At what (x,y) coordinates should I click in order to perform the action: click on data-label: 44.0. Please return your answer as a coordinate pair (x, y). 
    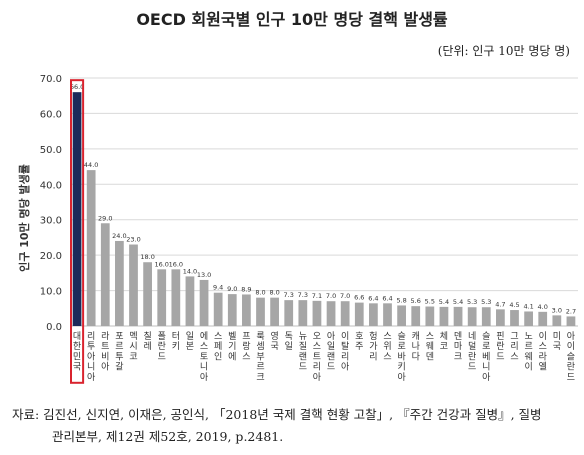
    Looking at the image, I should click on (91, 165).